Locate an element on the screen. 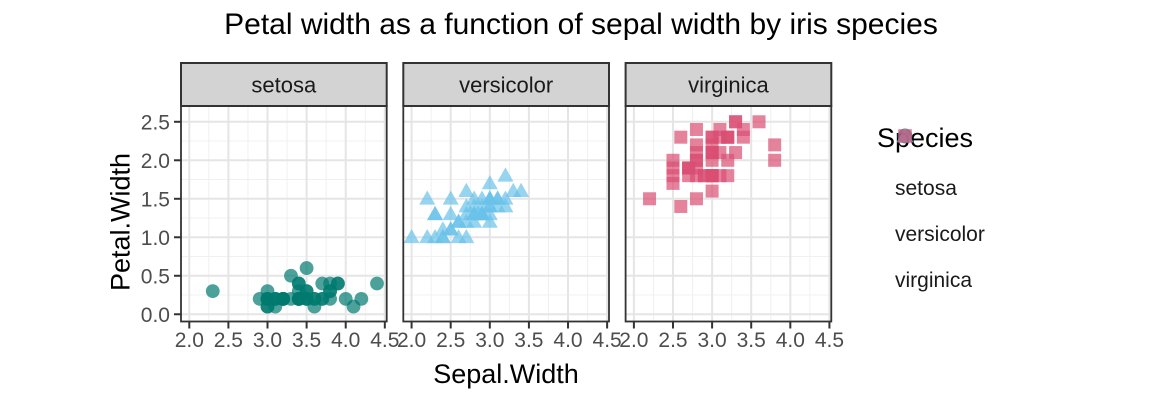 The width and height of the screenshot is (1152, 403). legend-entry: virginica is located at coordinates (931, 212).